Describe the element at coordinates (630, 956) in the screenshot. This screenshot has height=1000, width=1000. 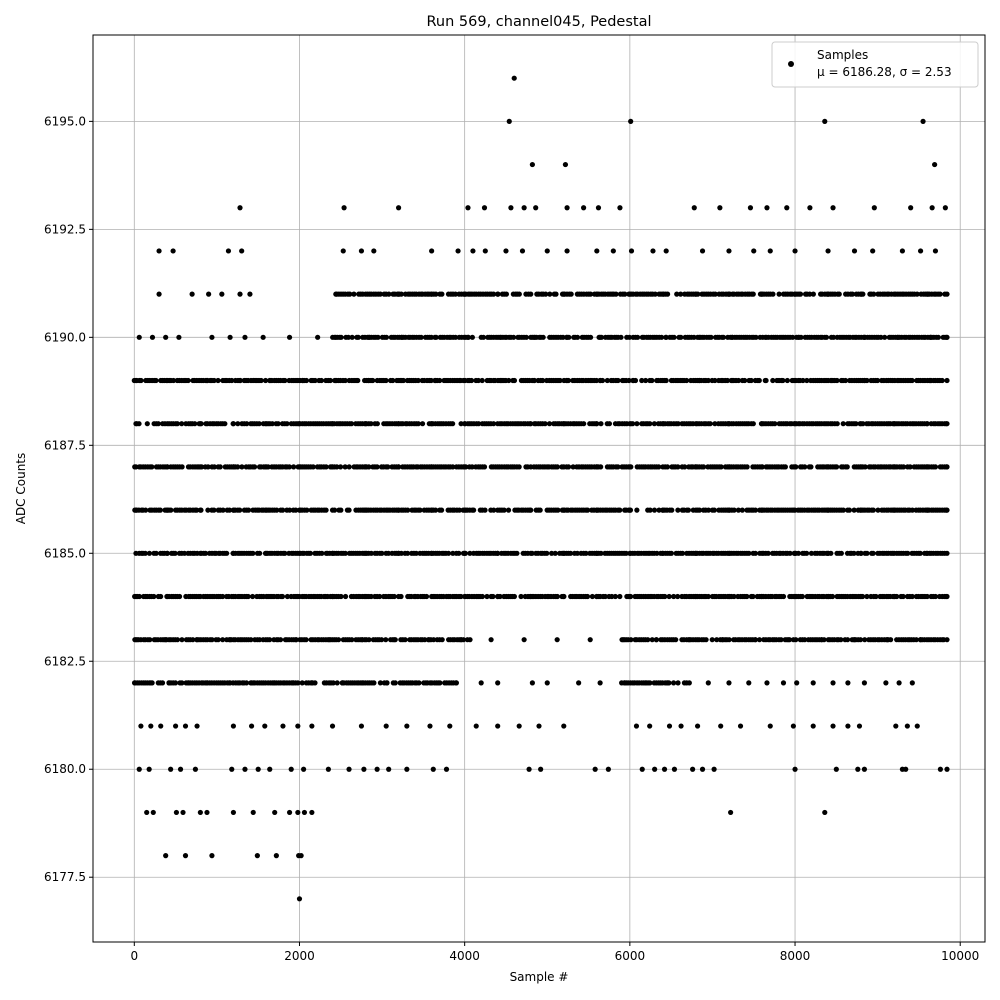
I see `x-tick-label: 6000` at that location.